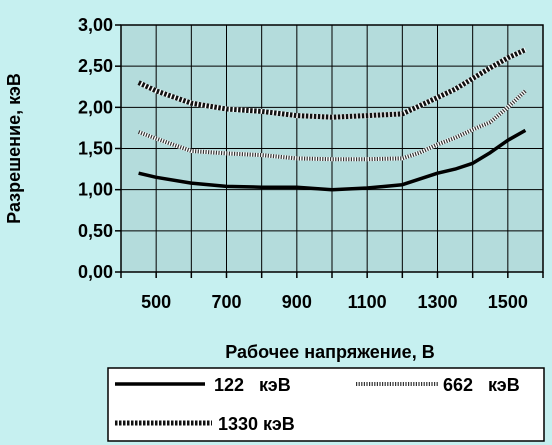  Describe the element at coordinates (481, 385) in the screenshot. I see `legend-label-2: 662 кэВ` at that location.